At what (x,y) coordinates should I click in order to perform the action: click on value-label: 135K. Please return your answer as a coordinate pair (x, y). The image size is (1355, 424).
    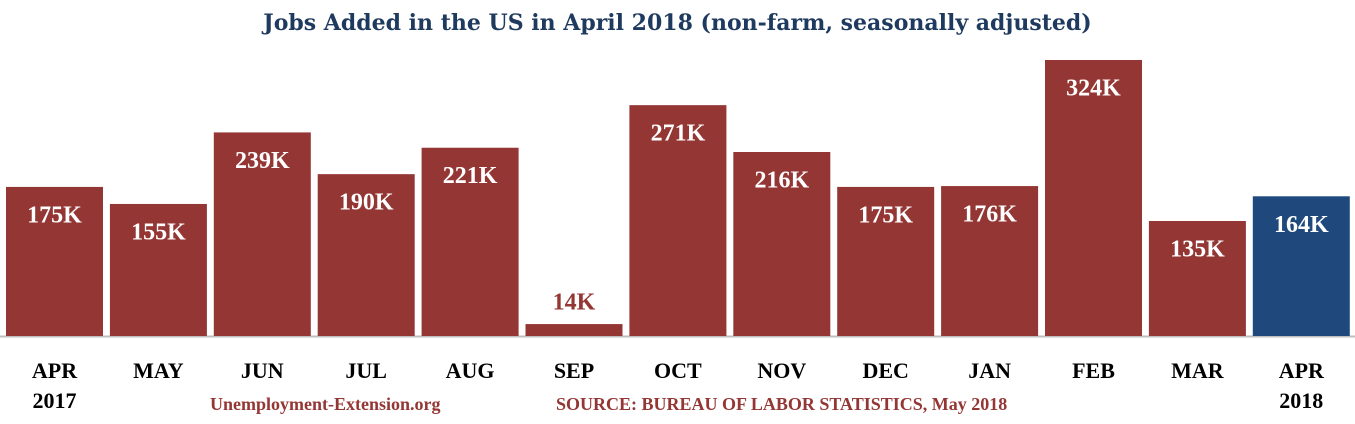
    Looking at the image, I should click on (1197, 250).